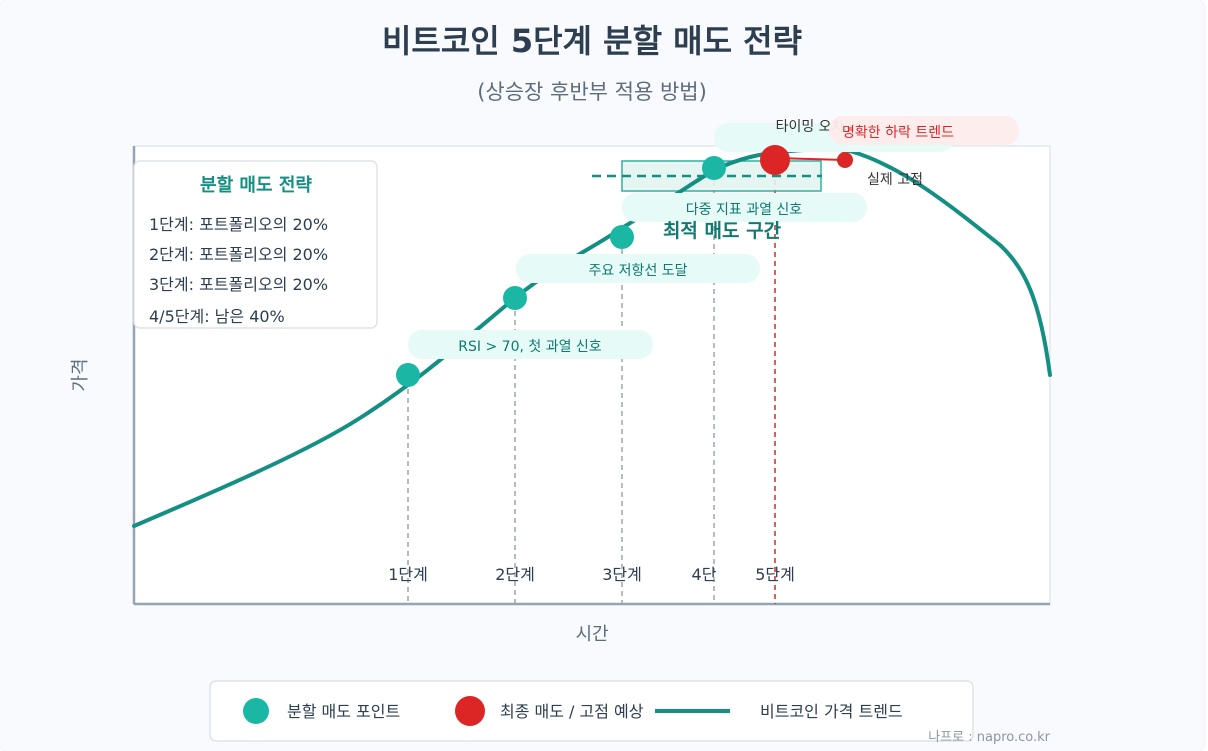 This screenshot has height=751, width=1208. Describe the element at coordinates (515, 298) in the screenshot. I see `stage2-sell-point` at that location.